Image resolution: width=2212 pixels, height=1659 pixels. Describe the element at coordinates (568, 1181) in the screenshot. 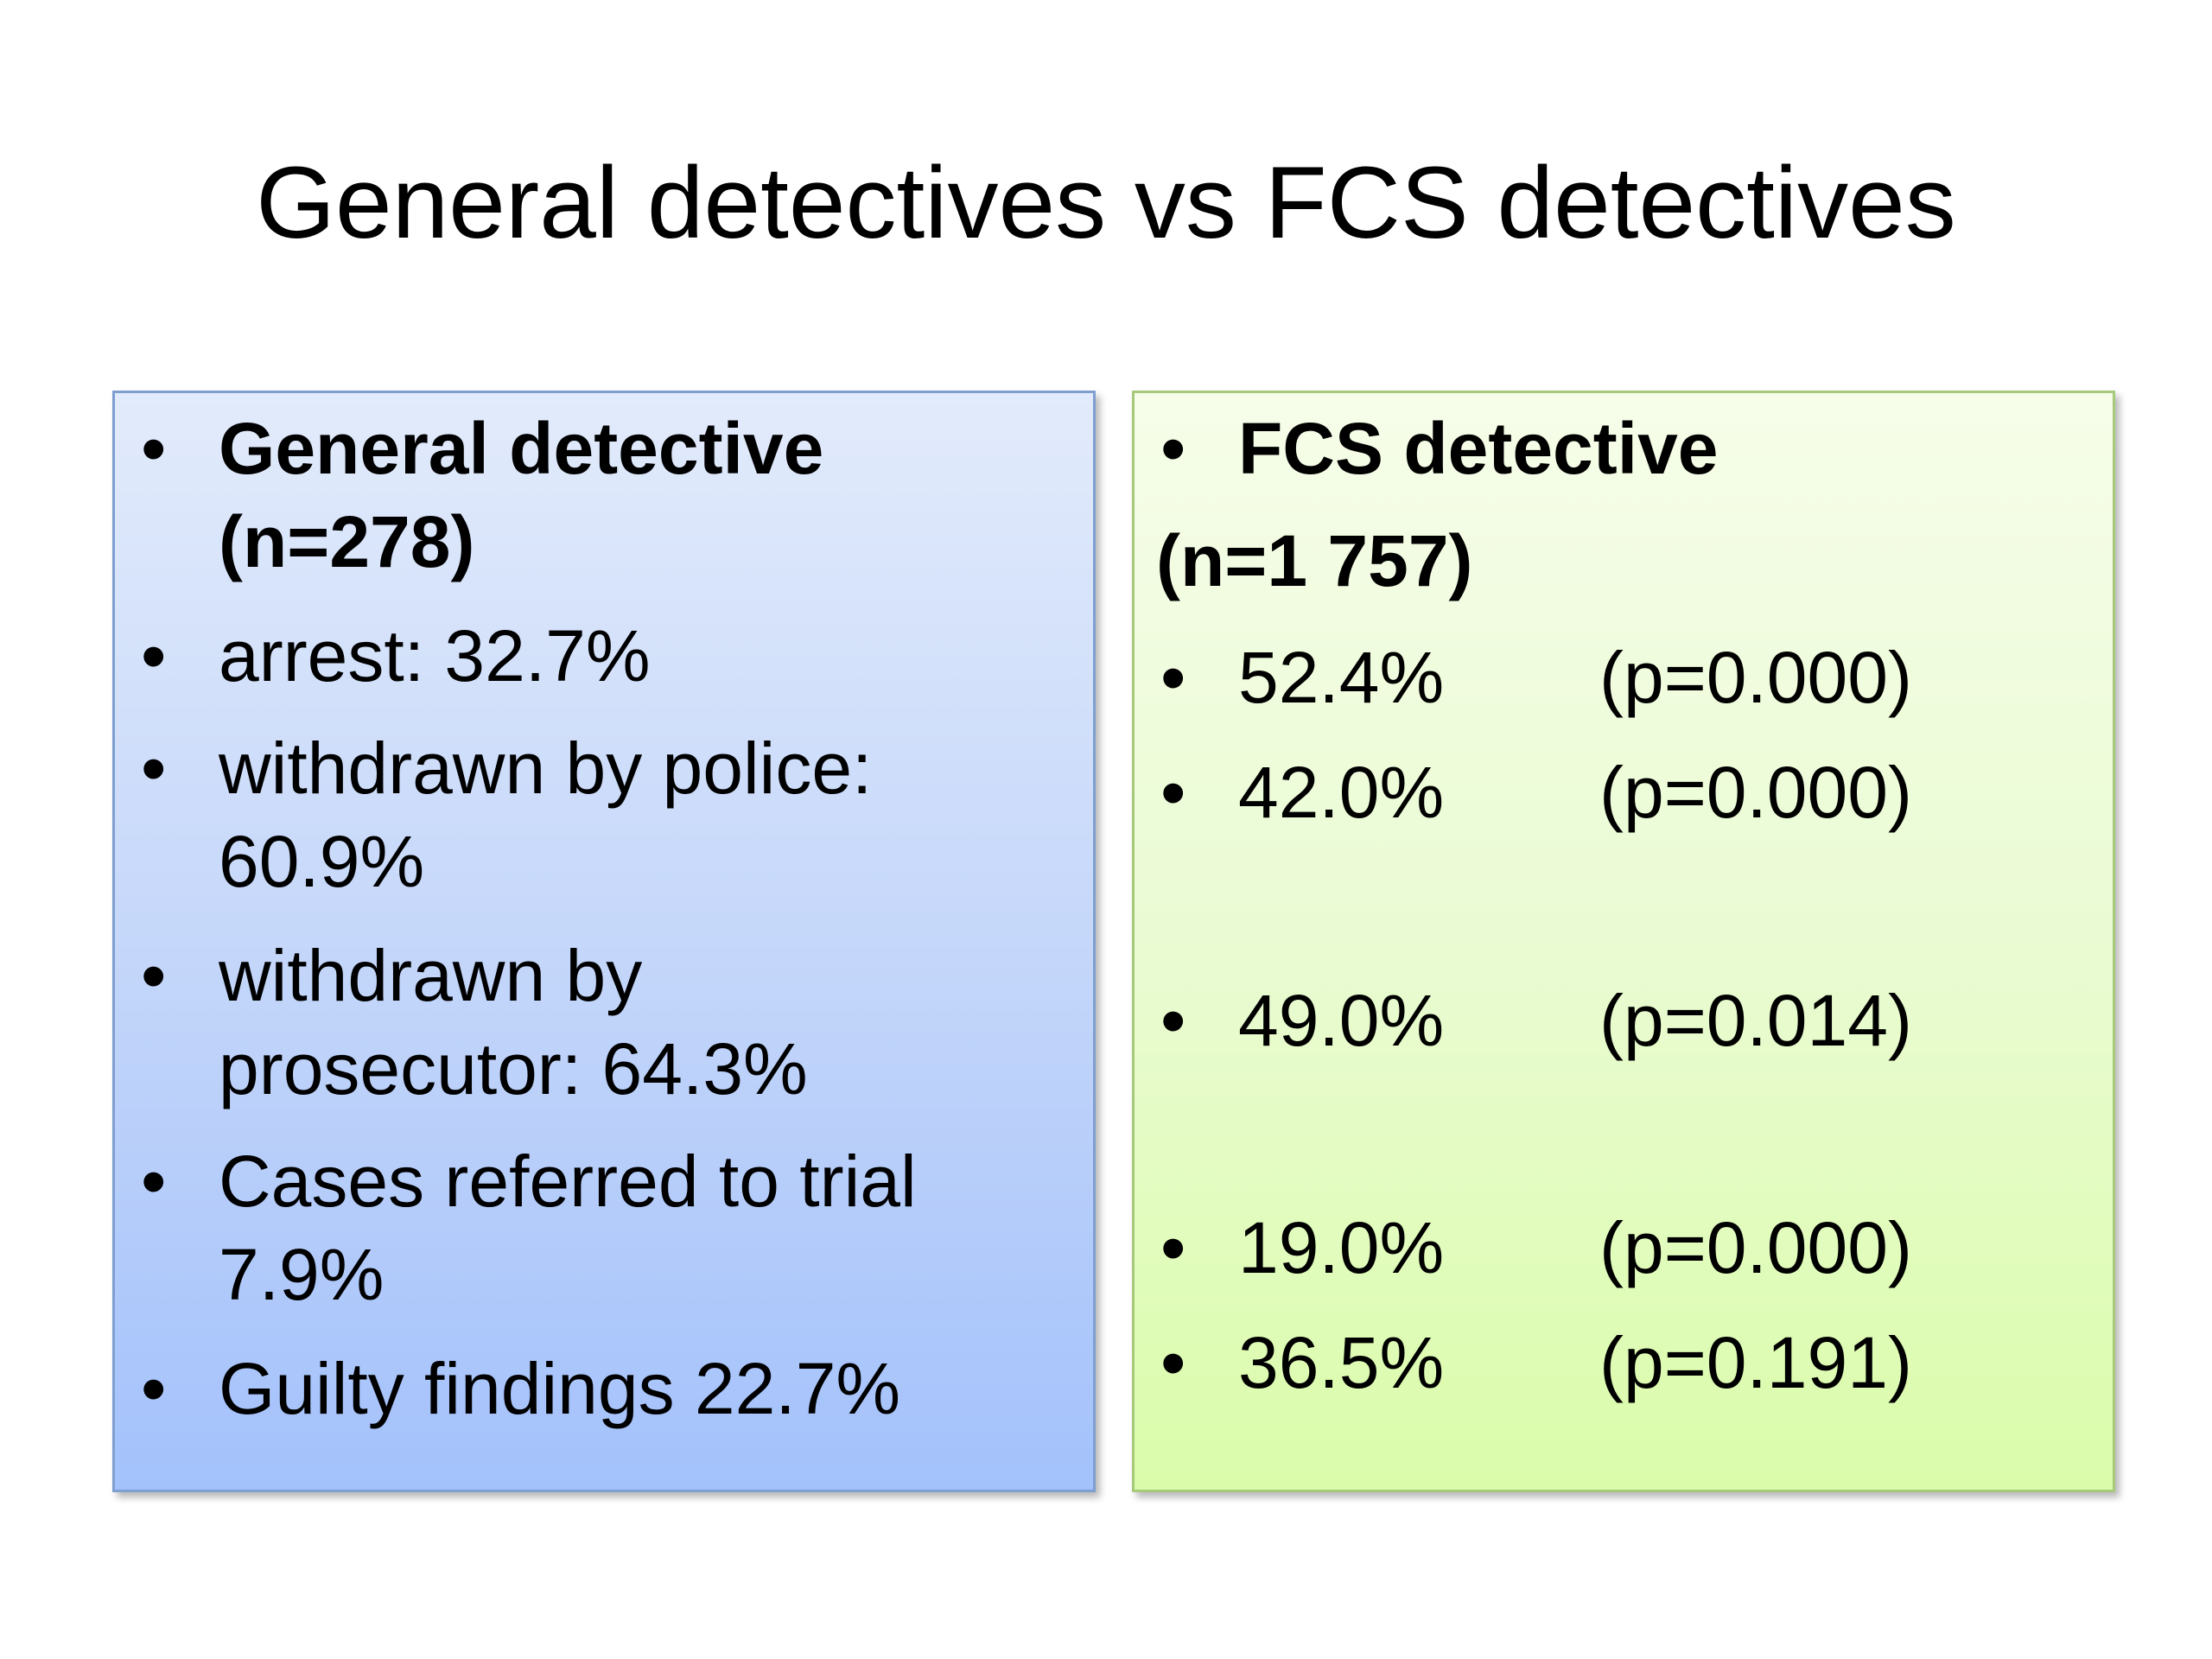

I see `left-item-text: Cases referred to trial` at that location.